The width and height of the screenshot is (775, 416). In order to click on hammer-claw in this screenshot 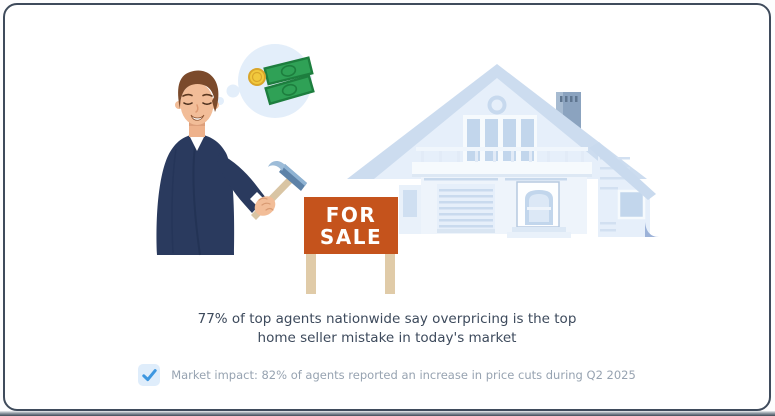, I will do `click(276, 166)`.